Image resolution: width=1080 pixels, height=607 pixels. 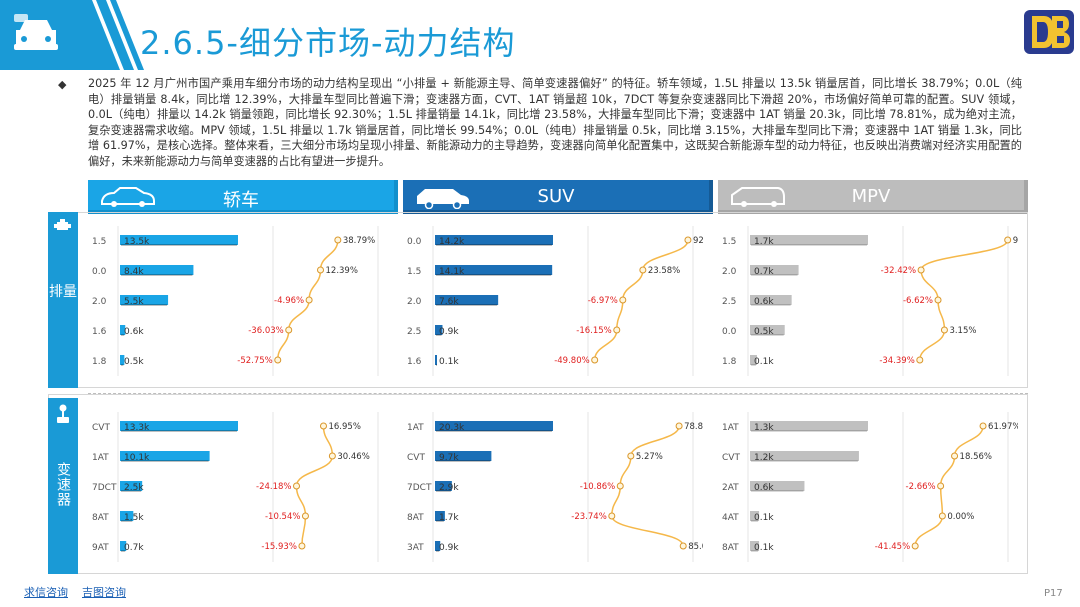 What do you see at coordinates (46, 592) in the screenshot?
I see `footer-link-qiuxin: 求信咨询` at bounding box center [46, 592].